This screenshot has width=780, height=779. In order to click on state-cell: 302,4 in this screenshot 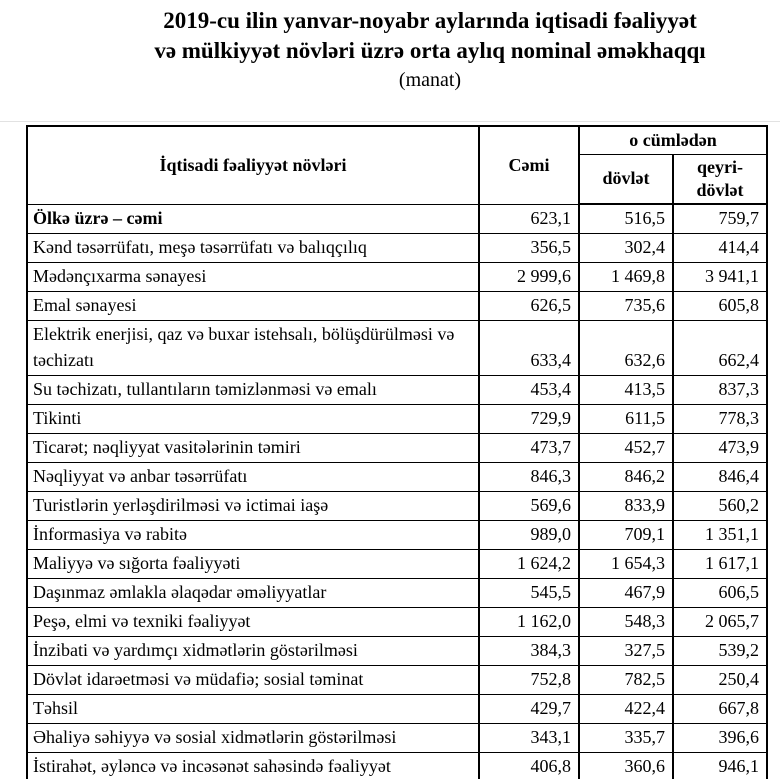, I will do `click(626, 248)`.